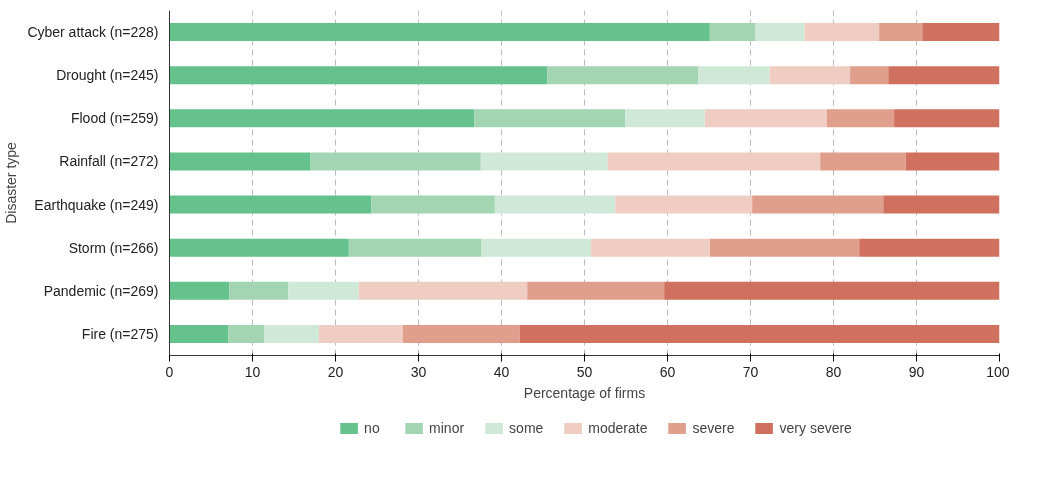 Image resolution: width=1038 pixels, height=488 pixels. What do you see at coordinates (120, 333) in the screenshot?
I see `y-tick-label: Fire (n=275)` at bounding box center [120, 333].